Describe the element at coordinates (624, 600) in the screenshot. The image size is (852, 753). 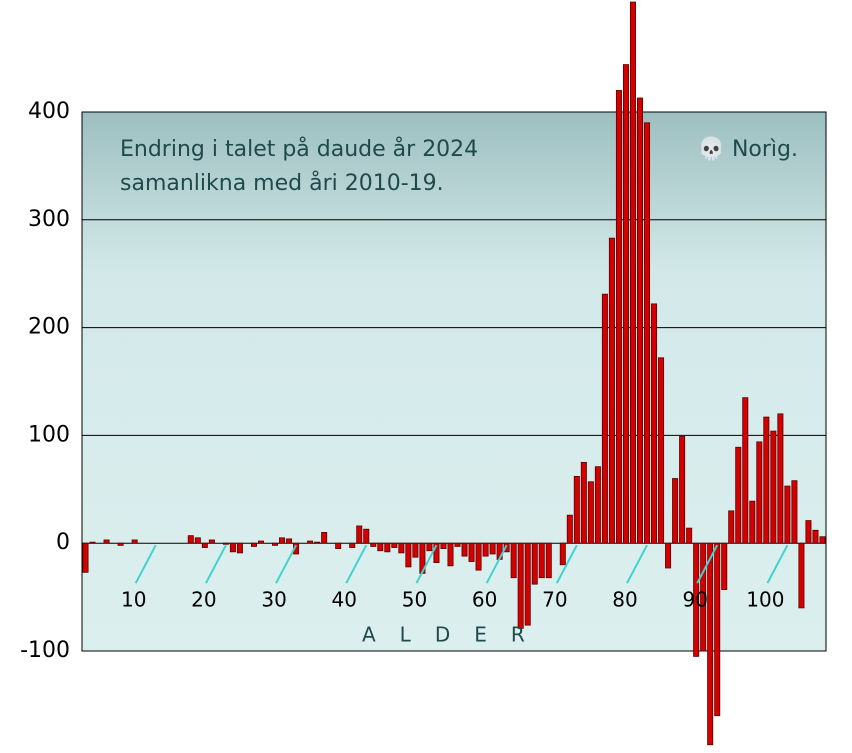
I see `x-tick-label: 80` at that location.